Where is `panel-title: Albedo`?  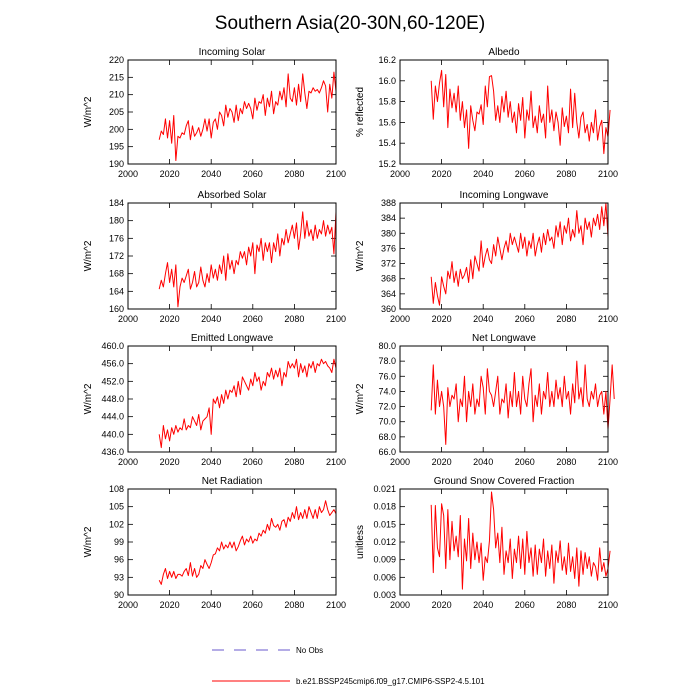 panel-title: Albedo is located at coordinates (504, 52).